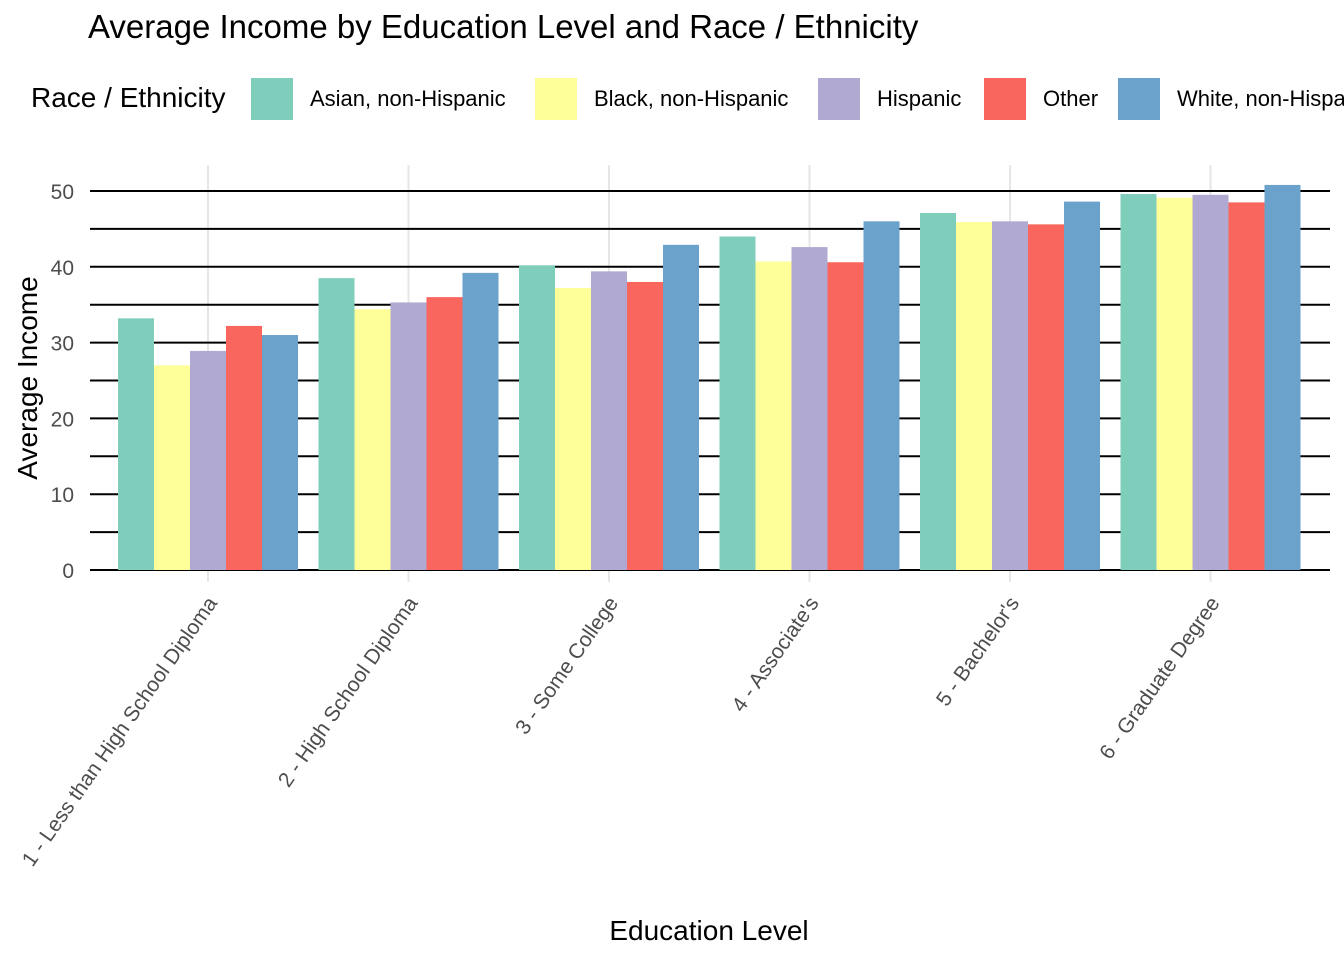 The height and width of the screenshot is (960, 1344). What do you see at coordinates (1071, 98) in the screenshot?
I see `legend-label-other: Other` at bounding box center [1071, 98].